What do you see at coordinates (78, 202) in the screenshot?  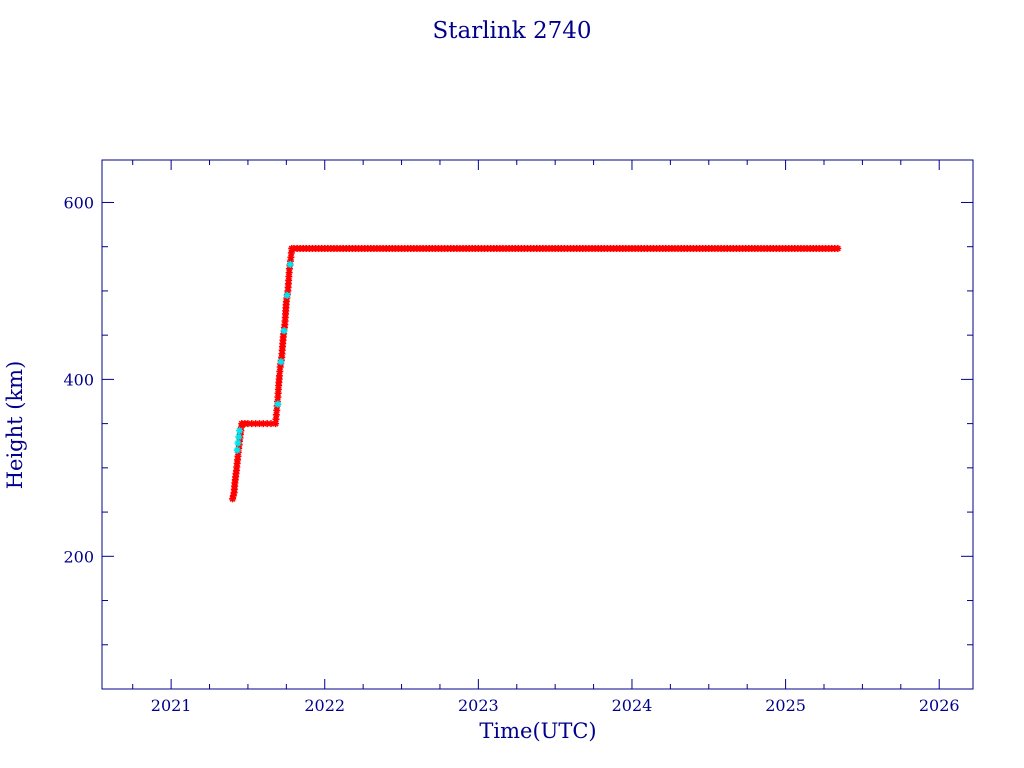 I see `y-tick-label: 600` at bounding box center [78, 202].